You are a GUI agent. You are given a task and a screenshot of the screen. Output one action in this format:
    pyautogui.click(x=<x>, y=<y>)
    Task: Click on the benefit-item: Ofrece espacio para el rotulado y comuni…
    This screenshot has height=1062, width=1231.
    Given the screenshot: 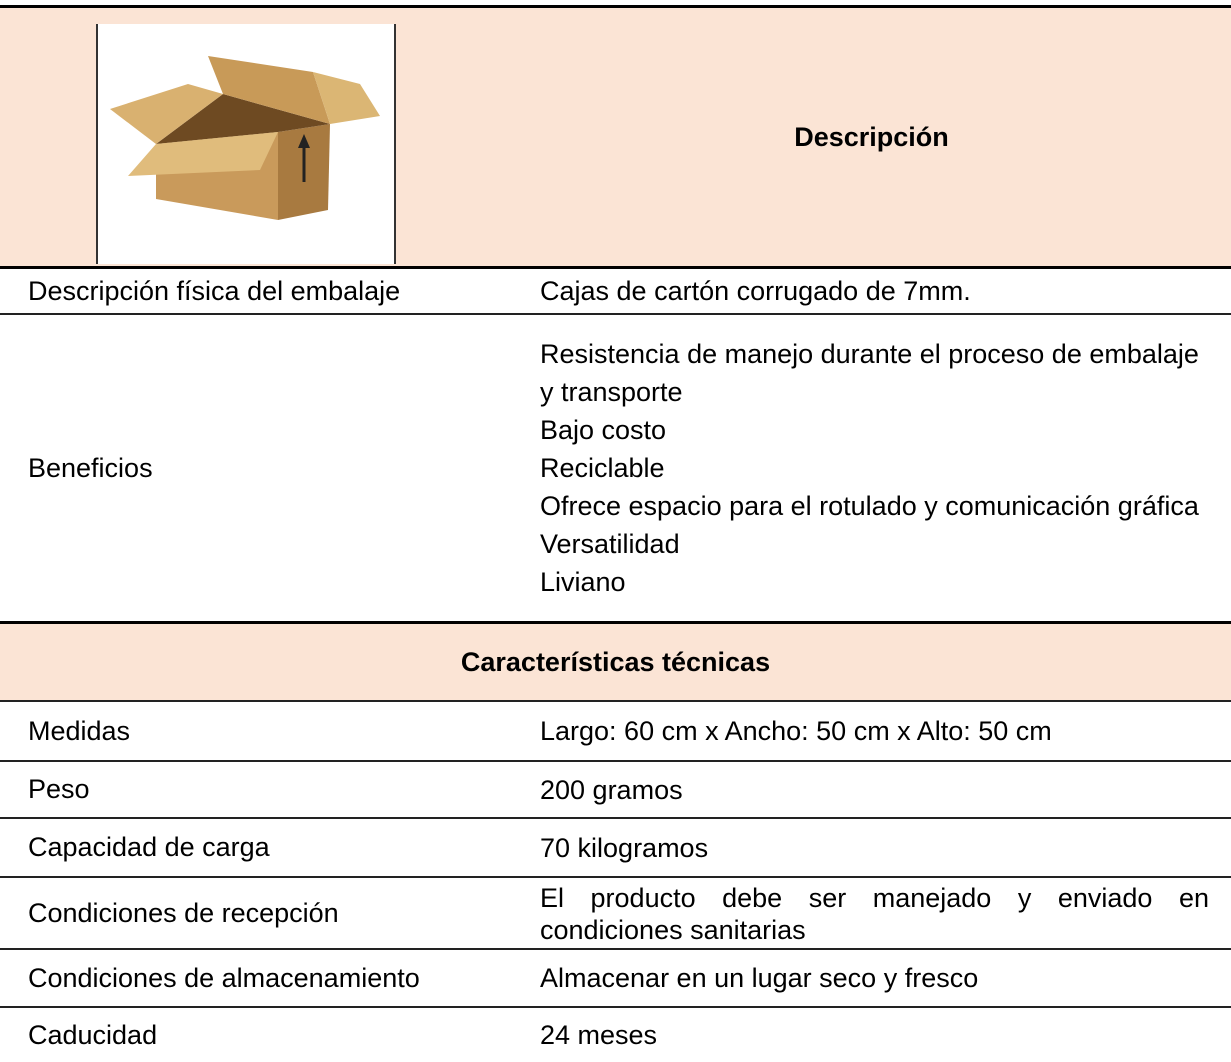 What is the action you would take?
    pyautogui.click(x=869, y=506)
    